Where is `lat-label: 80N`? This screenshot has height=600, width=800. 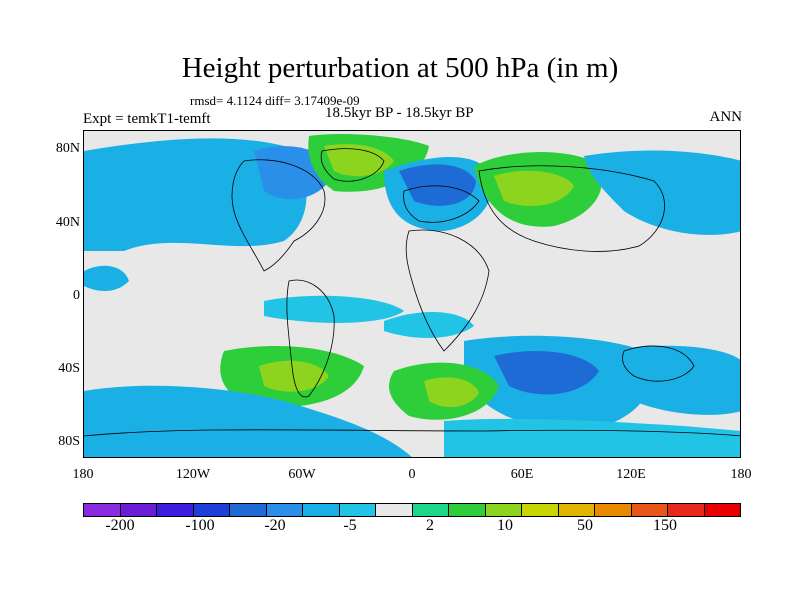
lat-label: 80N is located at coordinates (67, 148).